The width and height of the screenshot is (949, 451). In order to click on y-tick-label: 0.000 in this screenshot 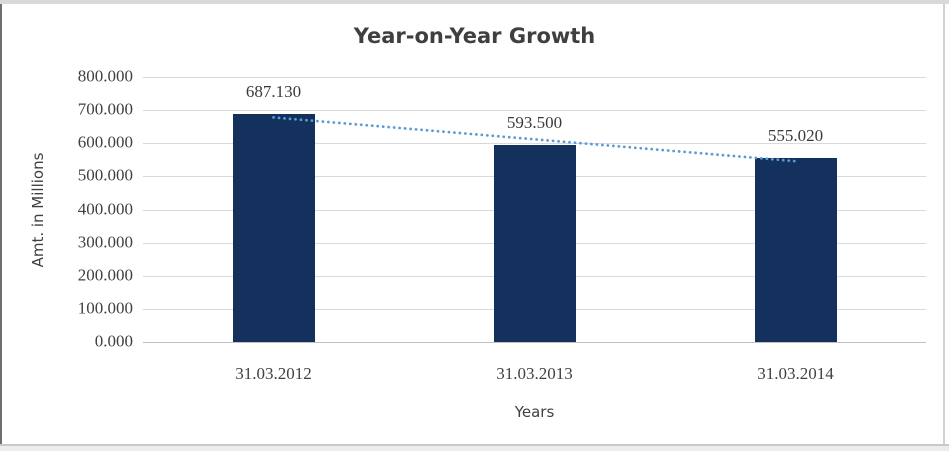, I will do `click(113, 341)`.